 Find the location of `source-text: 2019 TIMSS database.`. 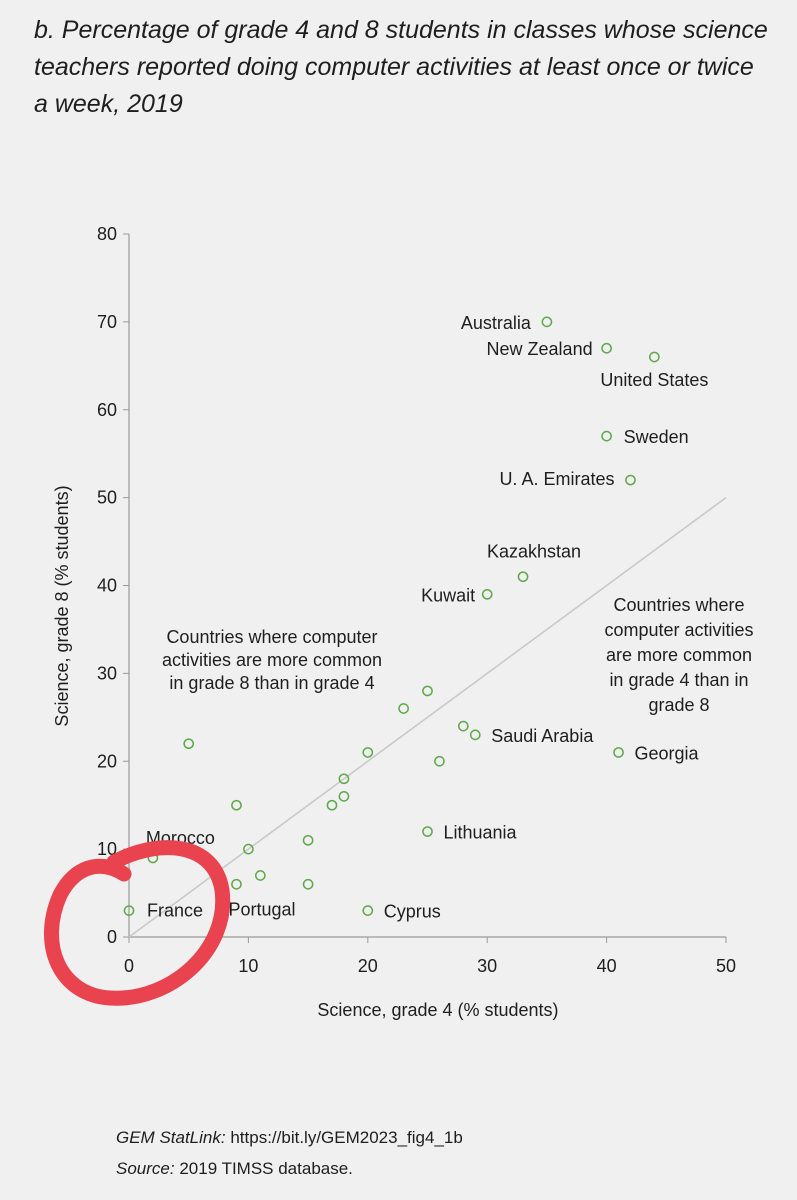

source-text: 2019 TIMSS database. is located at coordinates (266, 1168).